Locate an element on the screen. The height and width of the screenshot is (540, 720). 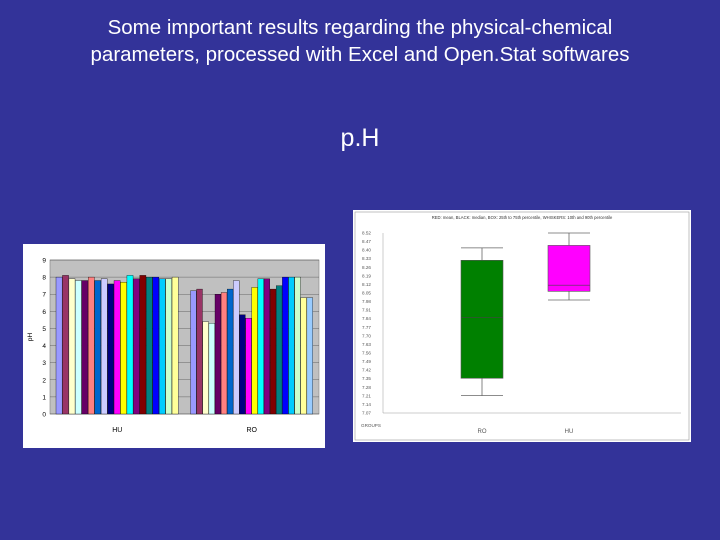
box-x-category-label: RO is located at coordinates (482, 432).